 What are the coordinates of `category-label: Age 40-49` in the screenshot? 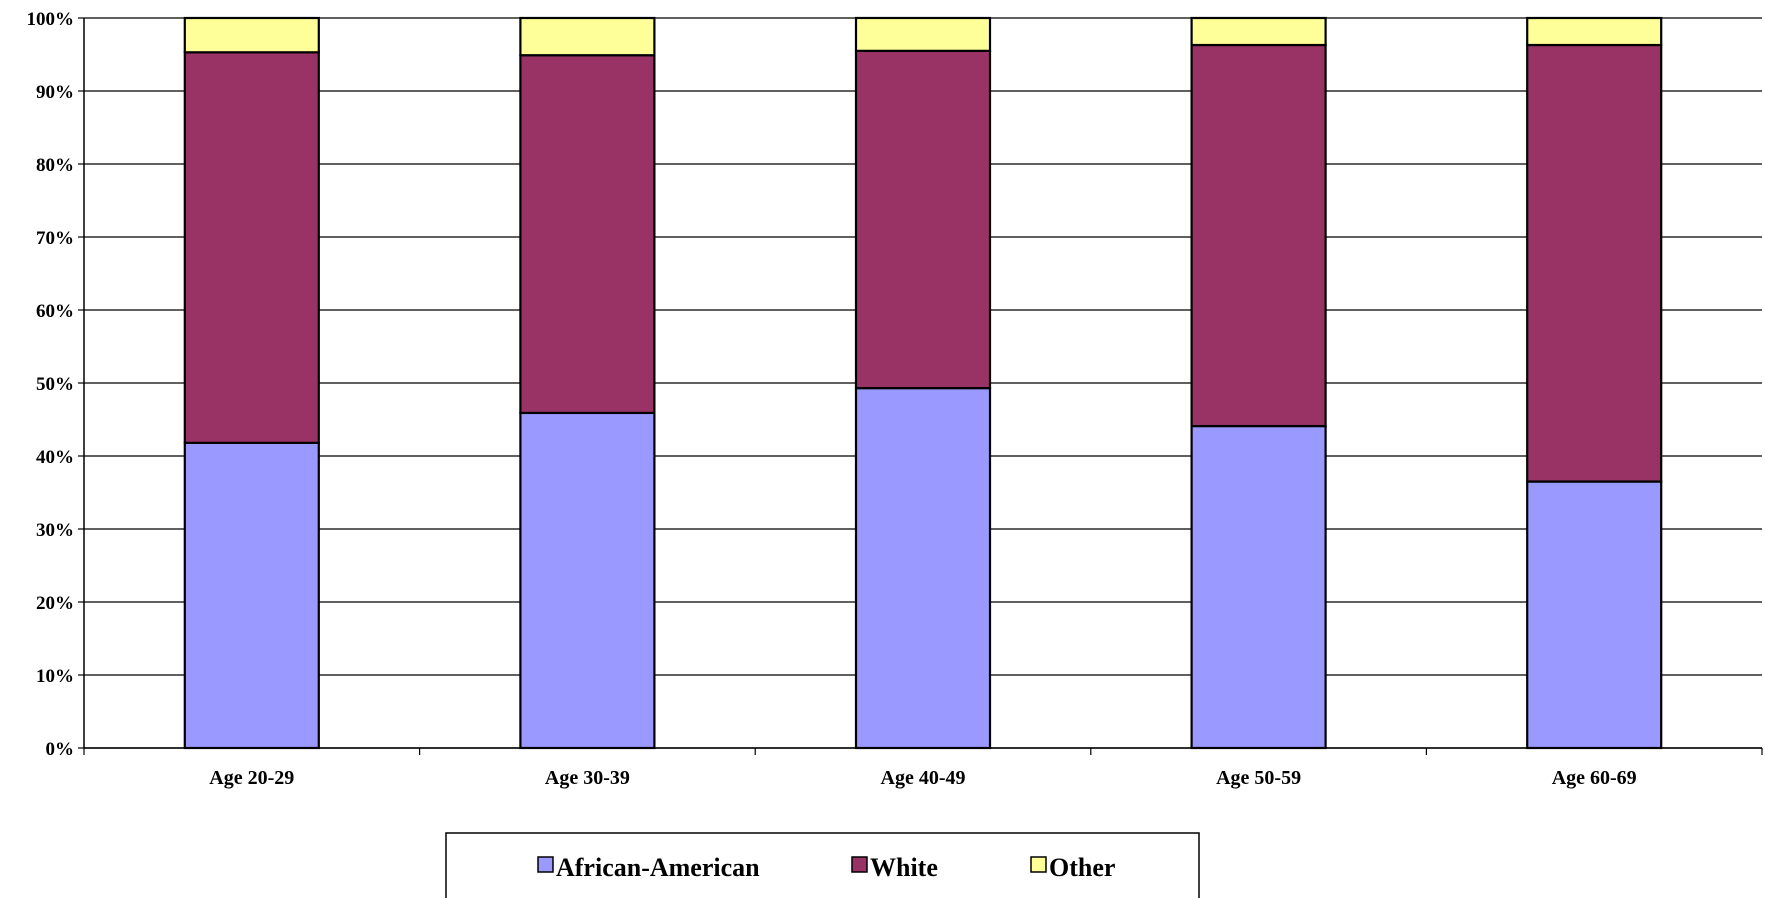 It's located at (923, 778).